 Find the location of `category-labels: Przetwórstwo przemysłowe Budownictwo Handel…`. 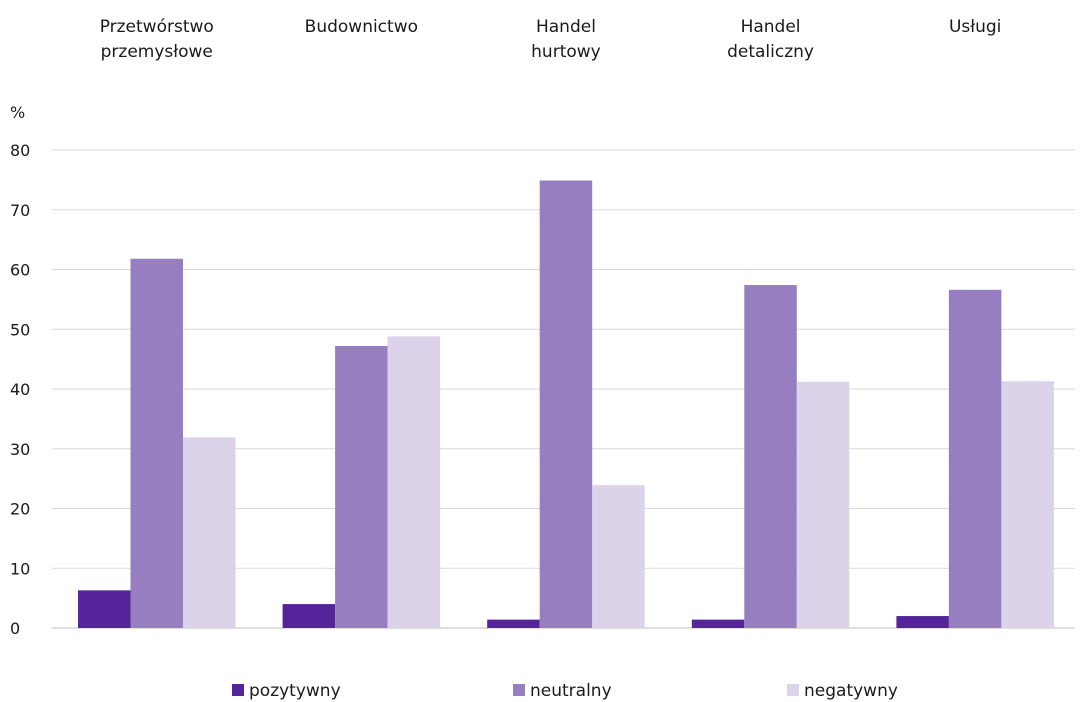

category-labels: Przetwórstwo przemysłowe Budownictwo Handel… is located at coordinates (551, 39).